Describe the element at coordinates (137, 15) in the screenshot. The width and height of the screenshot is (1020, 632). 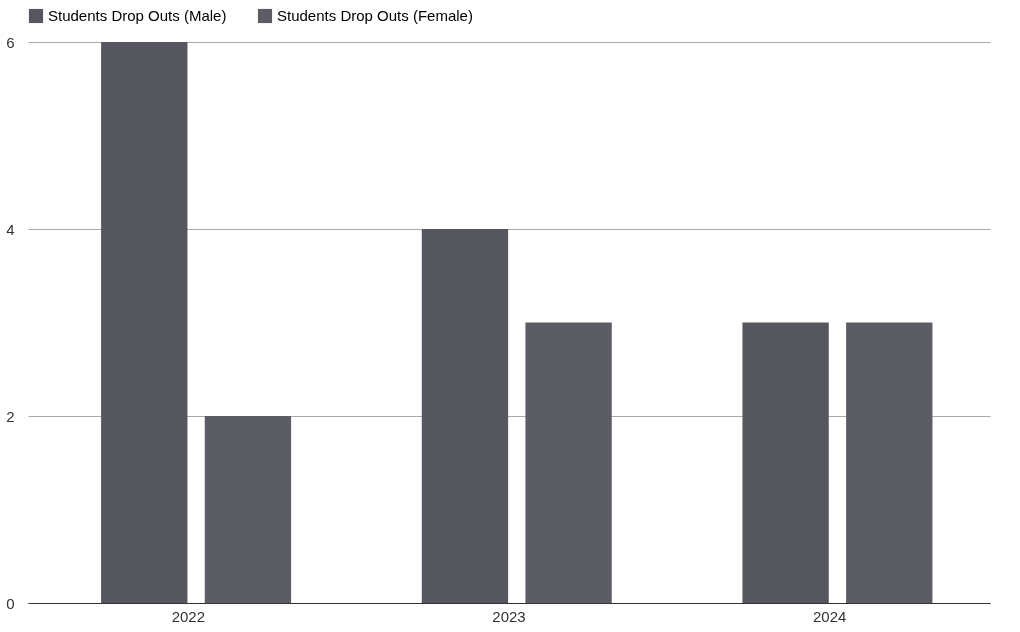
I see `legend-label: Students Drop Outs (Male)` at that location.